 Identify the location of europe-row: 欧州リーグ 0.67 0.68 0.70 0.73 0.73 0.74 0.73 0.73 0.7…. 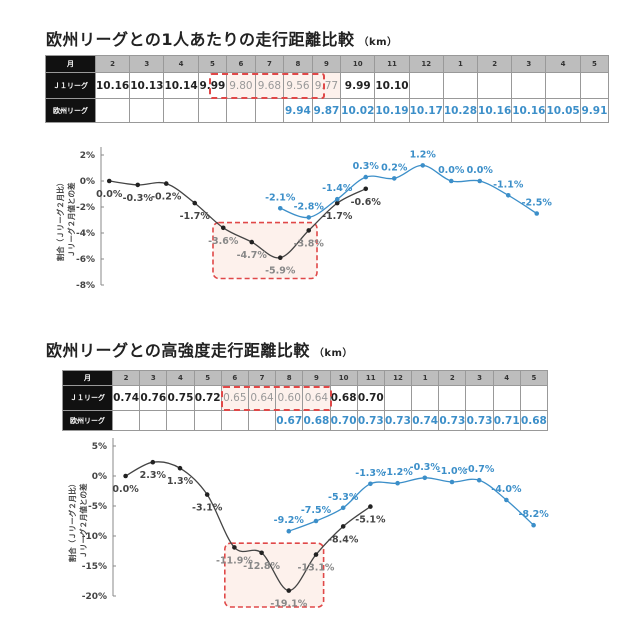
(305, 420).